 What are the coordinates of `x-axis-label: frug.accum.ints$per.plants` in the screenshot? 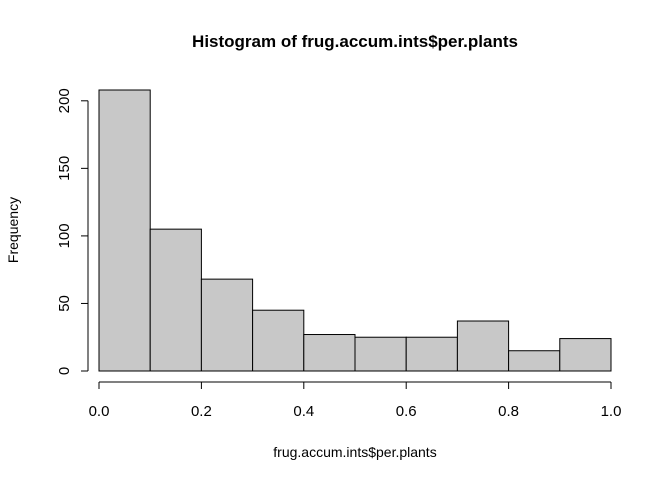 It's located at (354, 452).